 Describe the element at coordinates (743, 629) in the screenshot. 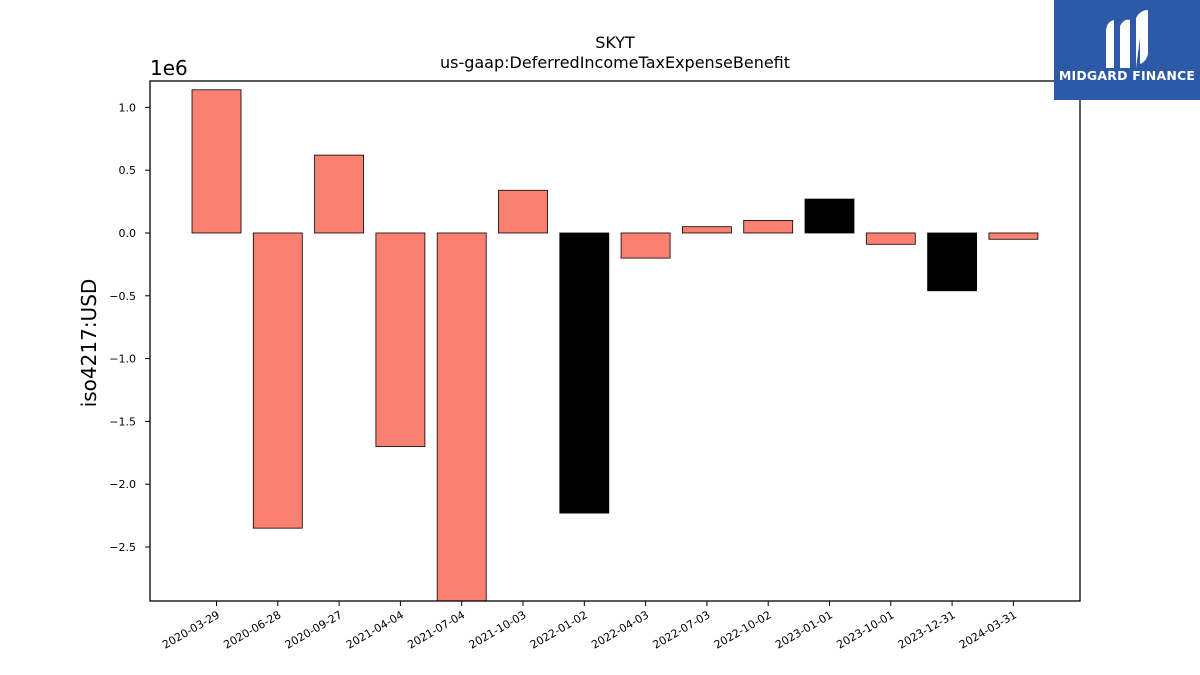

I see `x-tick-label: 2022-10-02` at that location.